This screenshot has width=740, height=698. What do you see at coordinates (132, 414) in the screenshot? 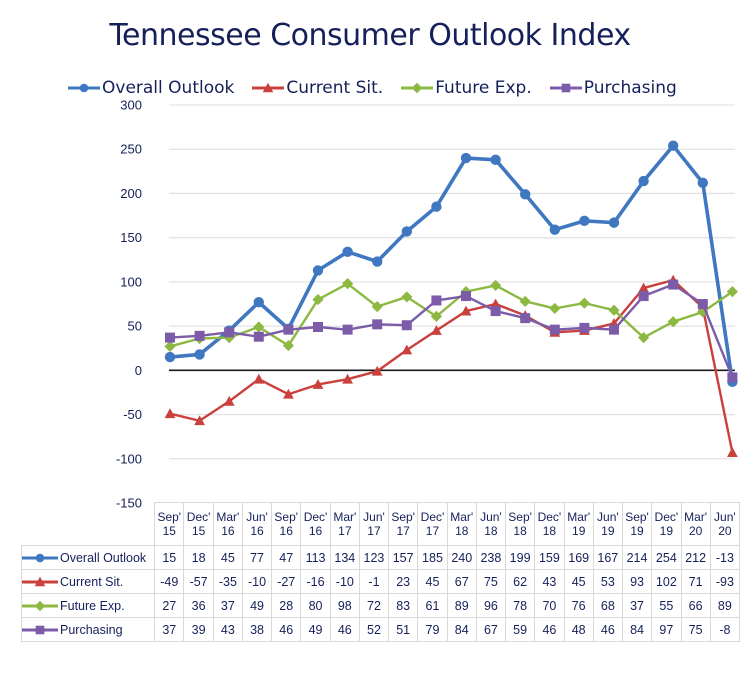
I see `y-tick-label: -50` at bounding box center [132, 414].